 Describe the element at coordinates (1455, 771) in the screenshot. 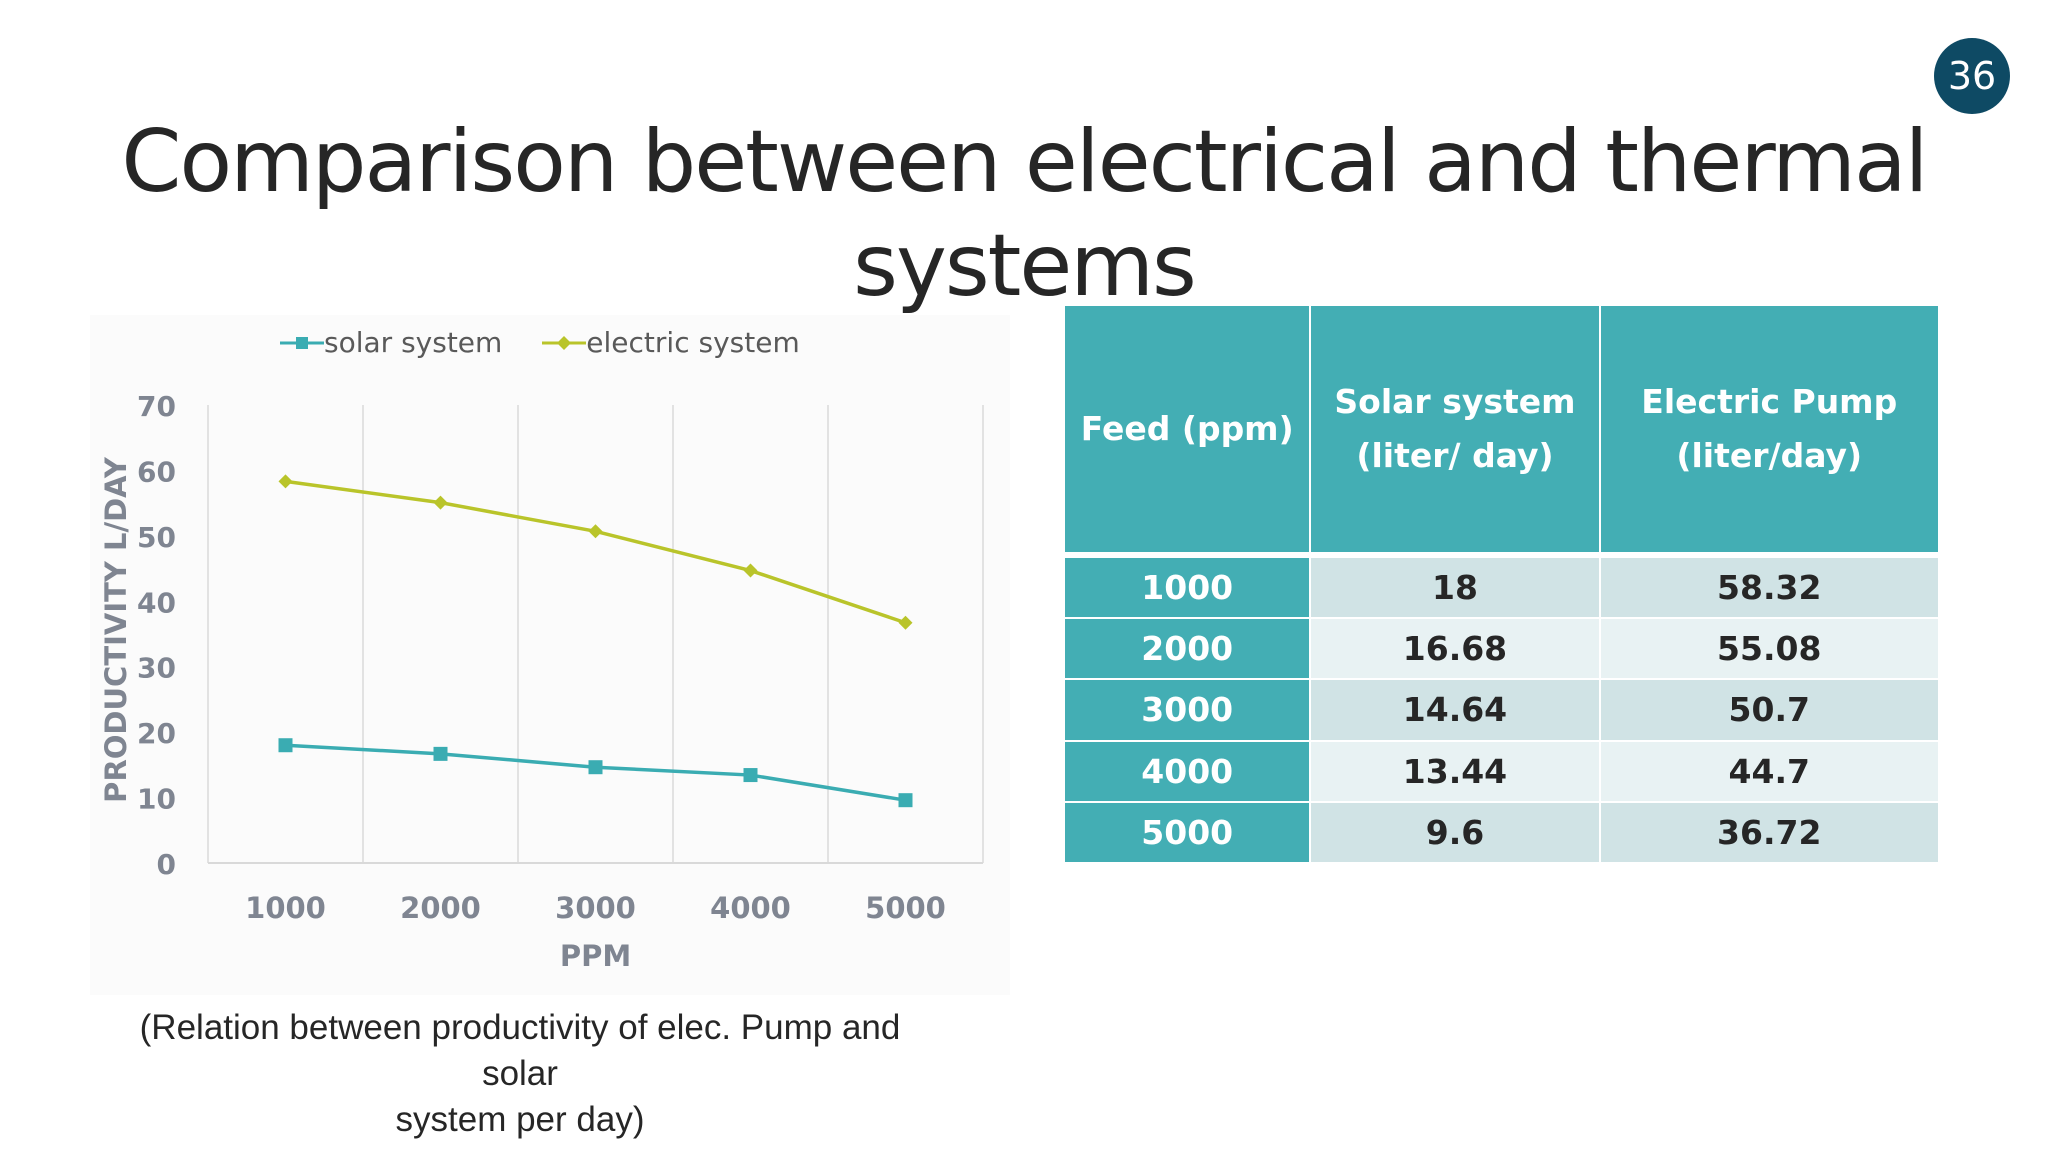

I see `table-cell-solar: 13.44` at that location.